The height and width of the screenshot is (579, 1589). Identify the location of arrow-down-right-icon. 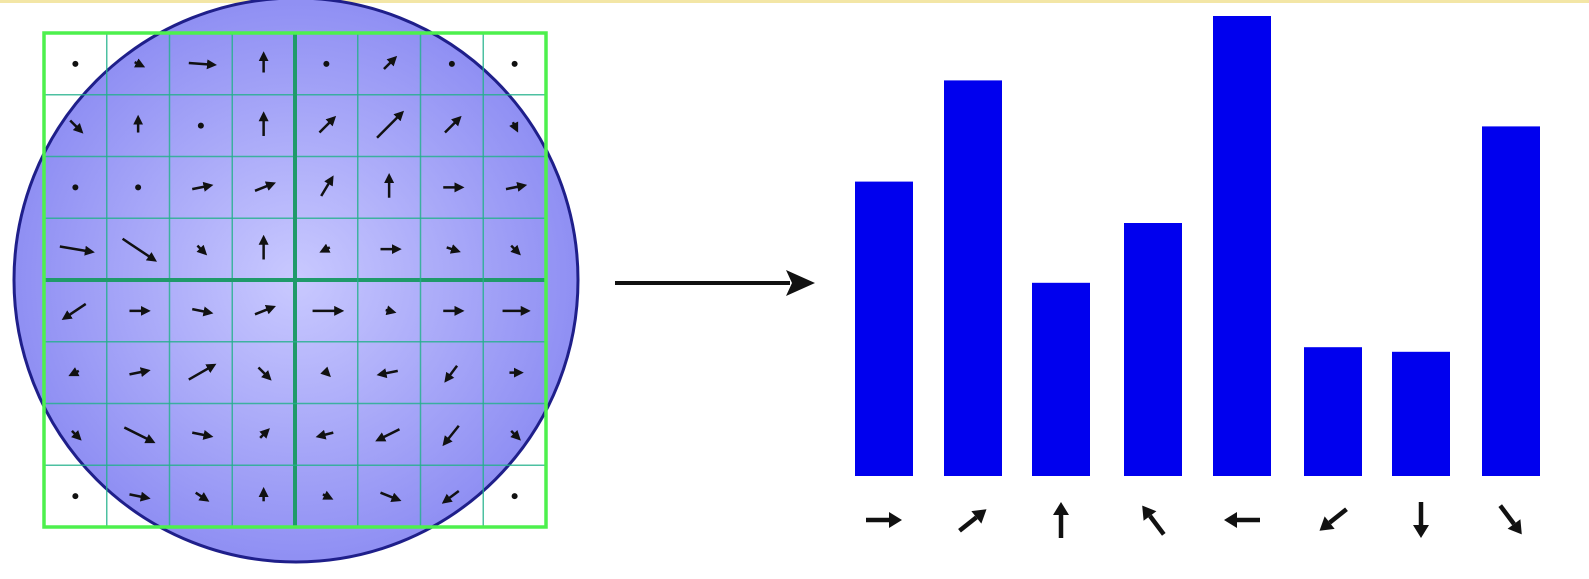
(1510, 519).